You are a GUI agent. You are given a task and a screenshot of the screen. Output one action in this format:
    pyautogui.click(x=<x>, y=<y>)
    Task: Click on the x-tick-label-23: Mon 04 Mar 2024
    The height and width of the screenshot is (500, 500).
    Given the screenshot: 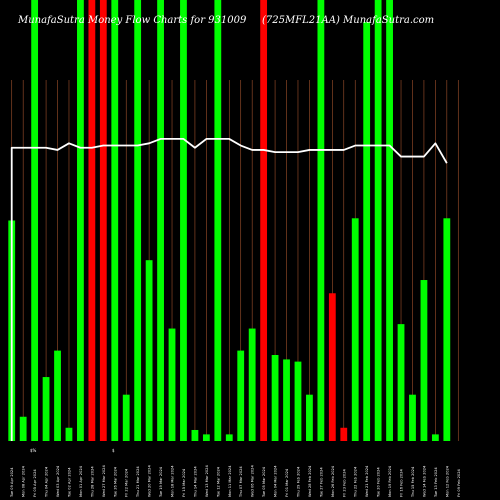 What is the action you would take?
    pyautogui.click(x=276, y=481)
    